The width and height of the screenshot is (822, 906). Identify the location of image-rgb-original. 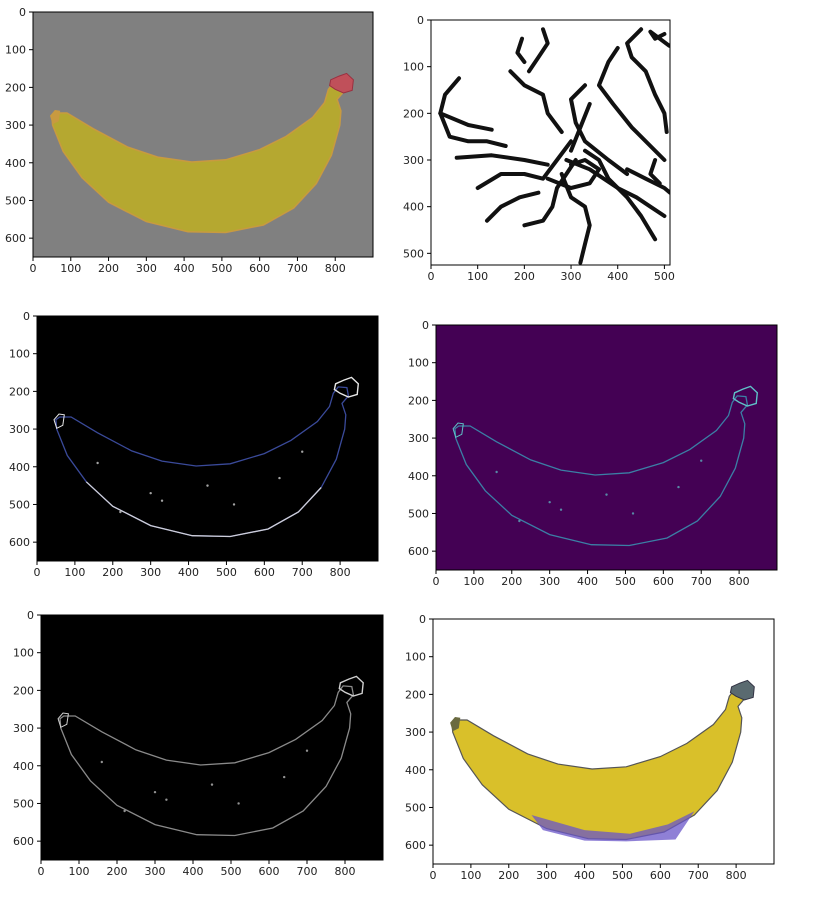
(203, 134).